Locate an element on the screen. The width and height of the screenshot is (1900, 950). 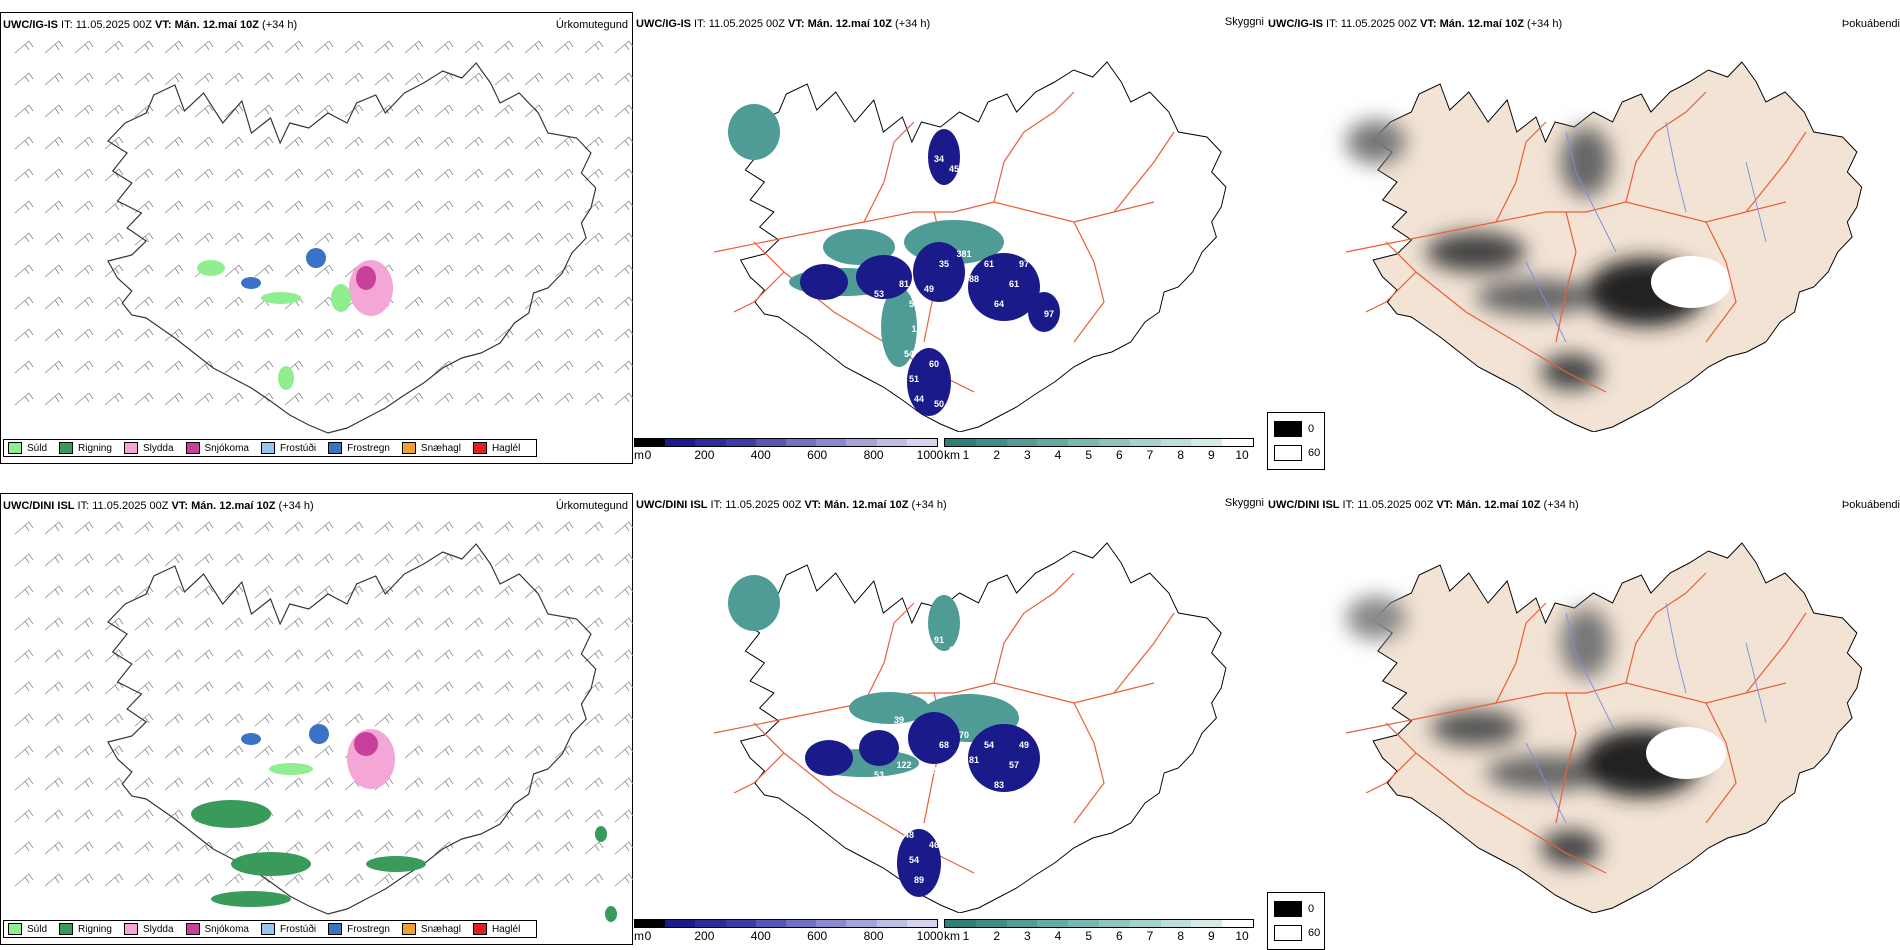
visibility-value: 61 is located at coordinates (1014, 284).